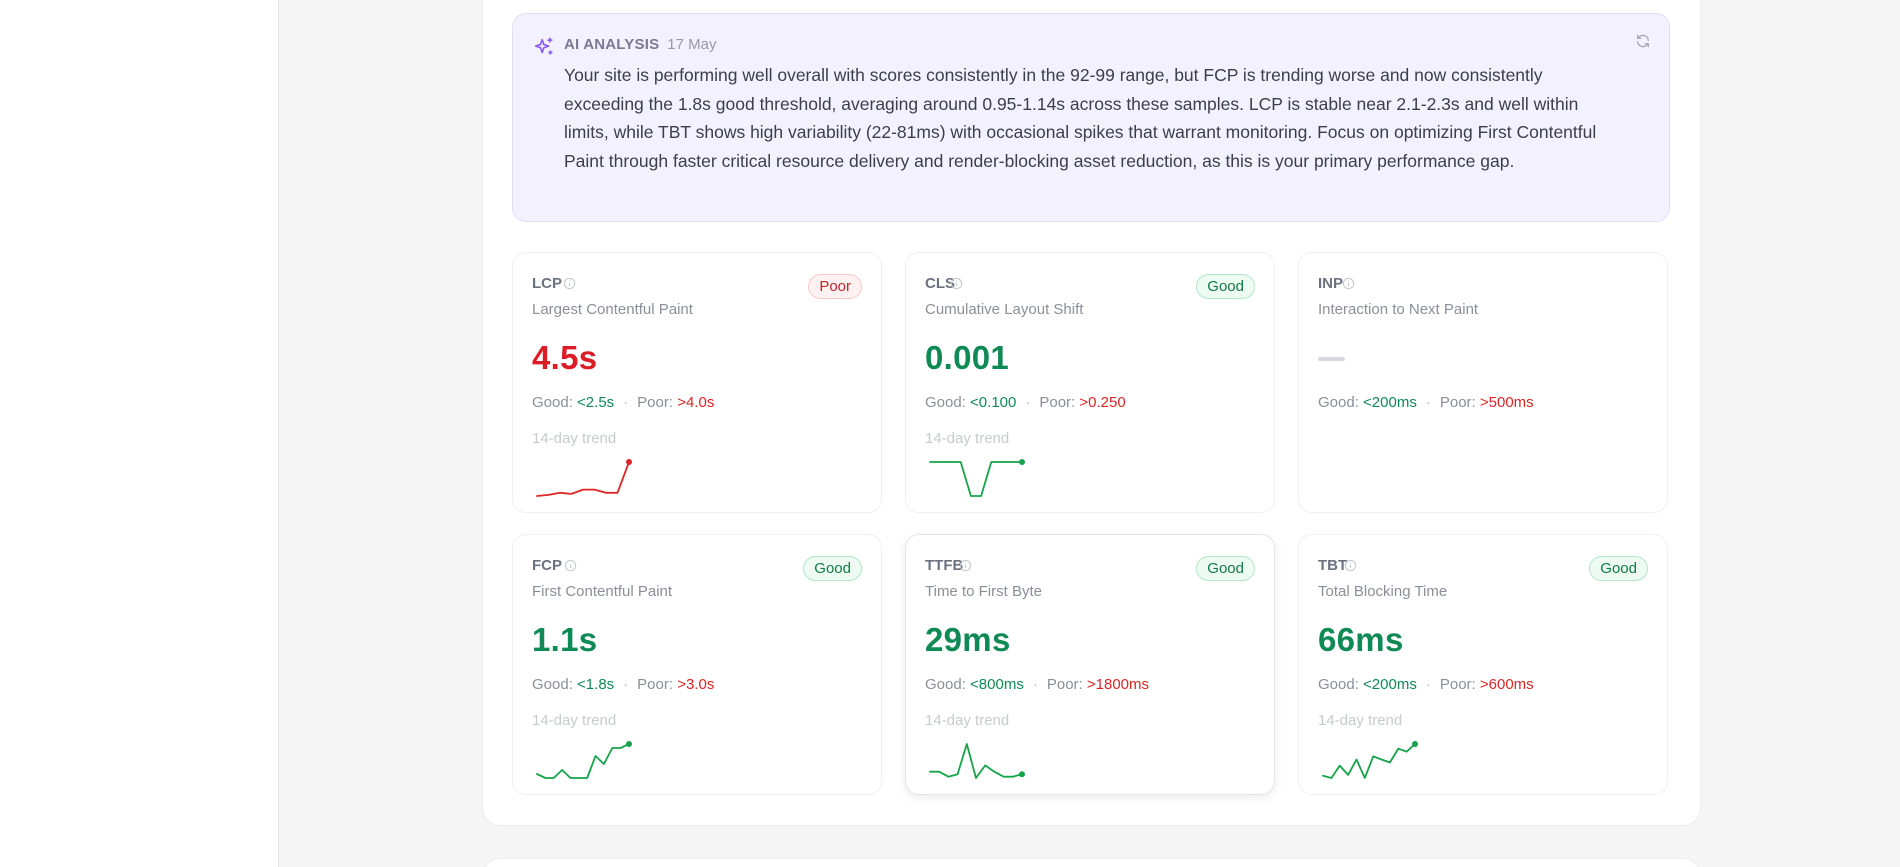 This screenshot has height=867, width=1900. Describe the element at coordinates (696, 684) in the screenshot. I see `poor-threshold: >3.0s` at that location.